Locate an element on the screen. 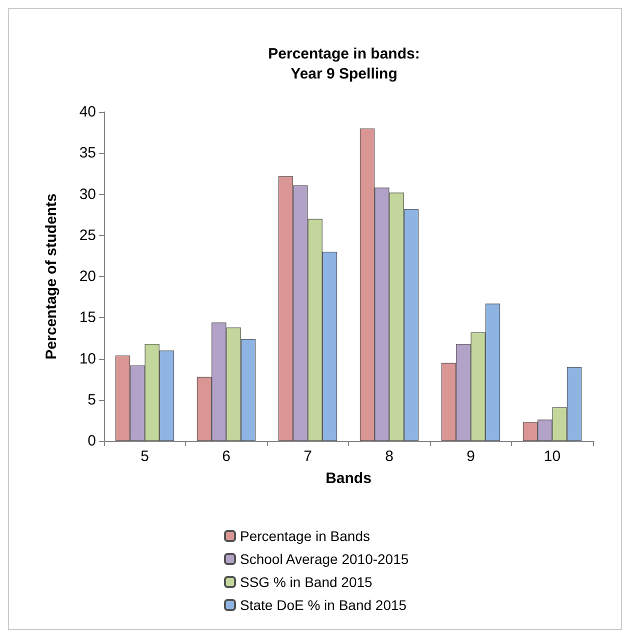  y-tick-label: 20 is located at coordinates (87, 276).